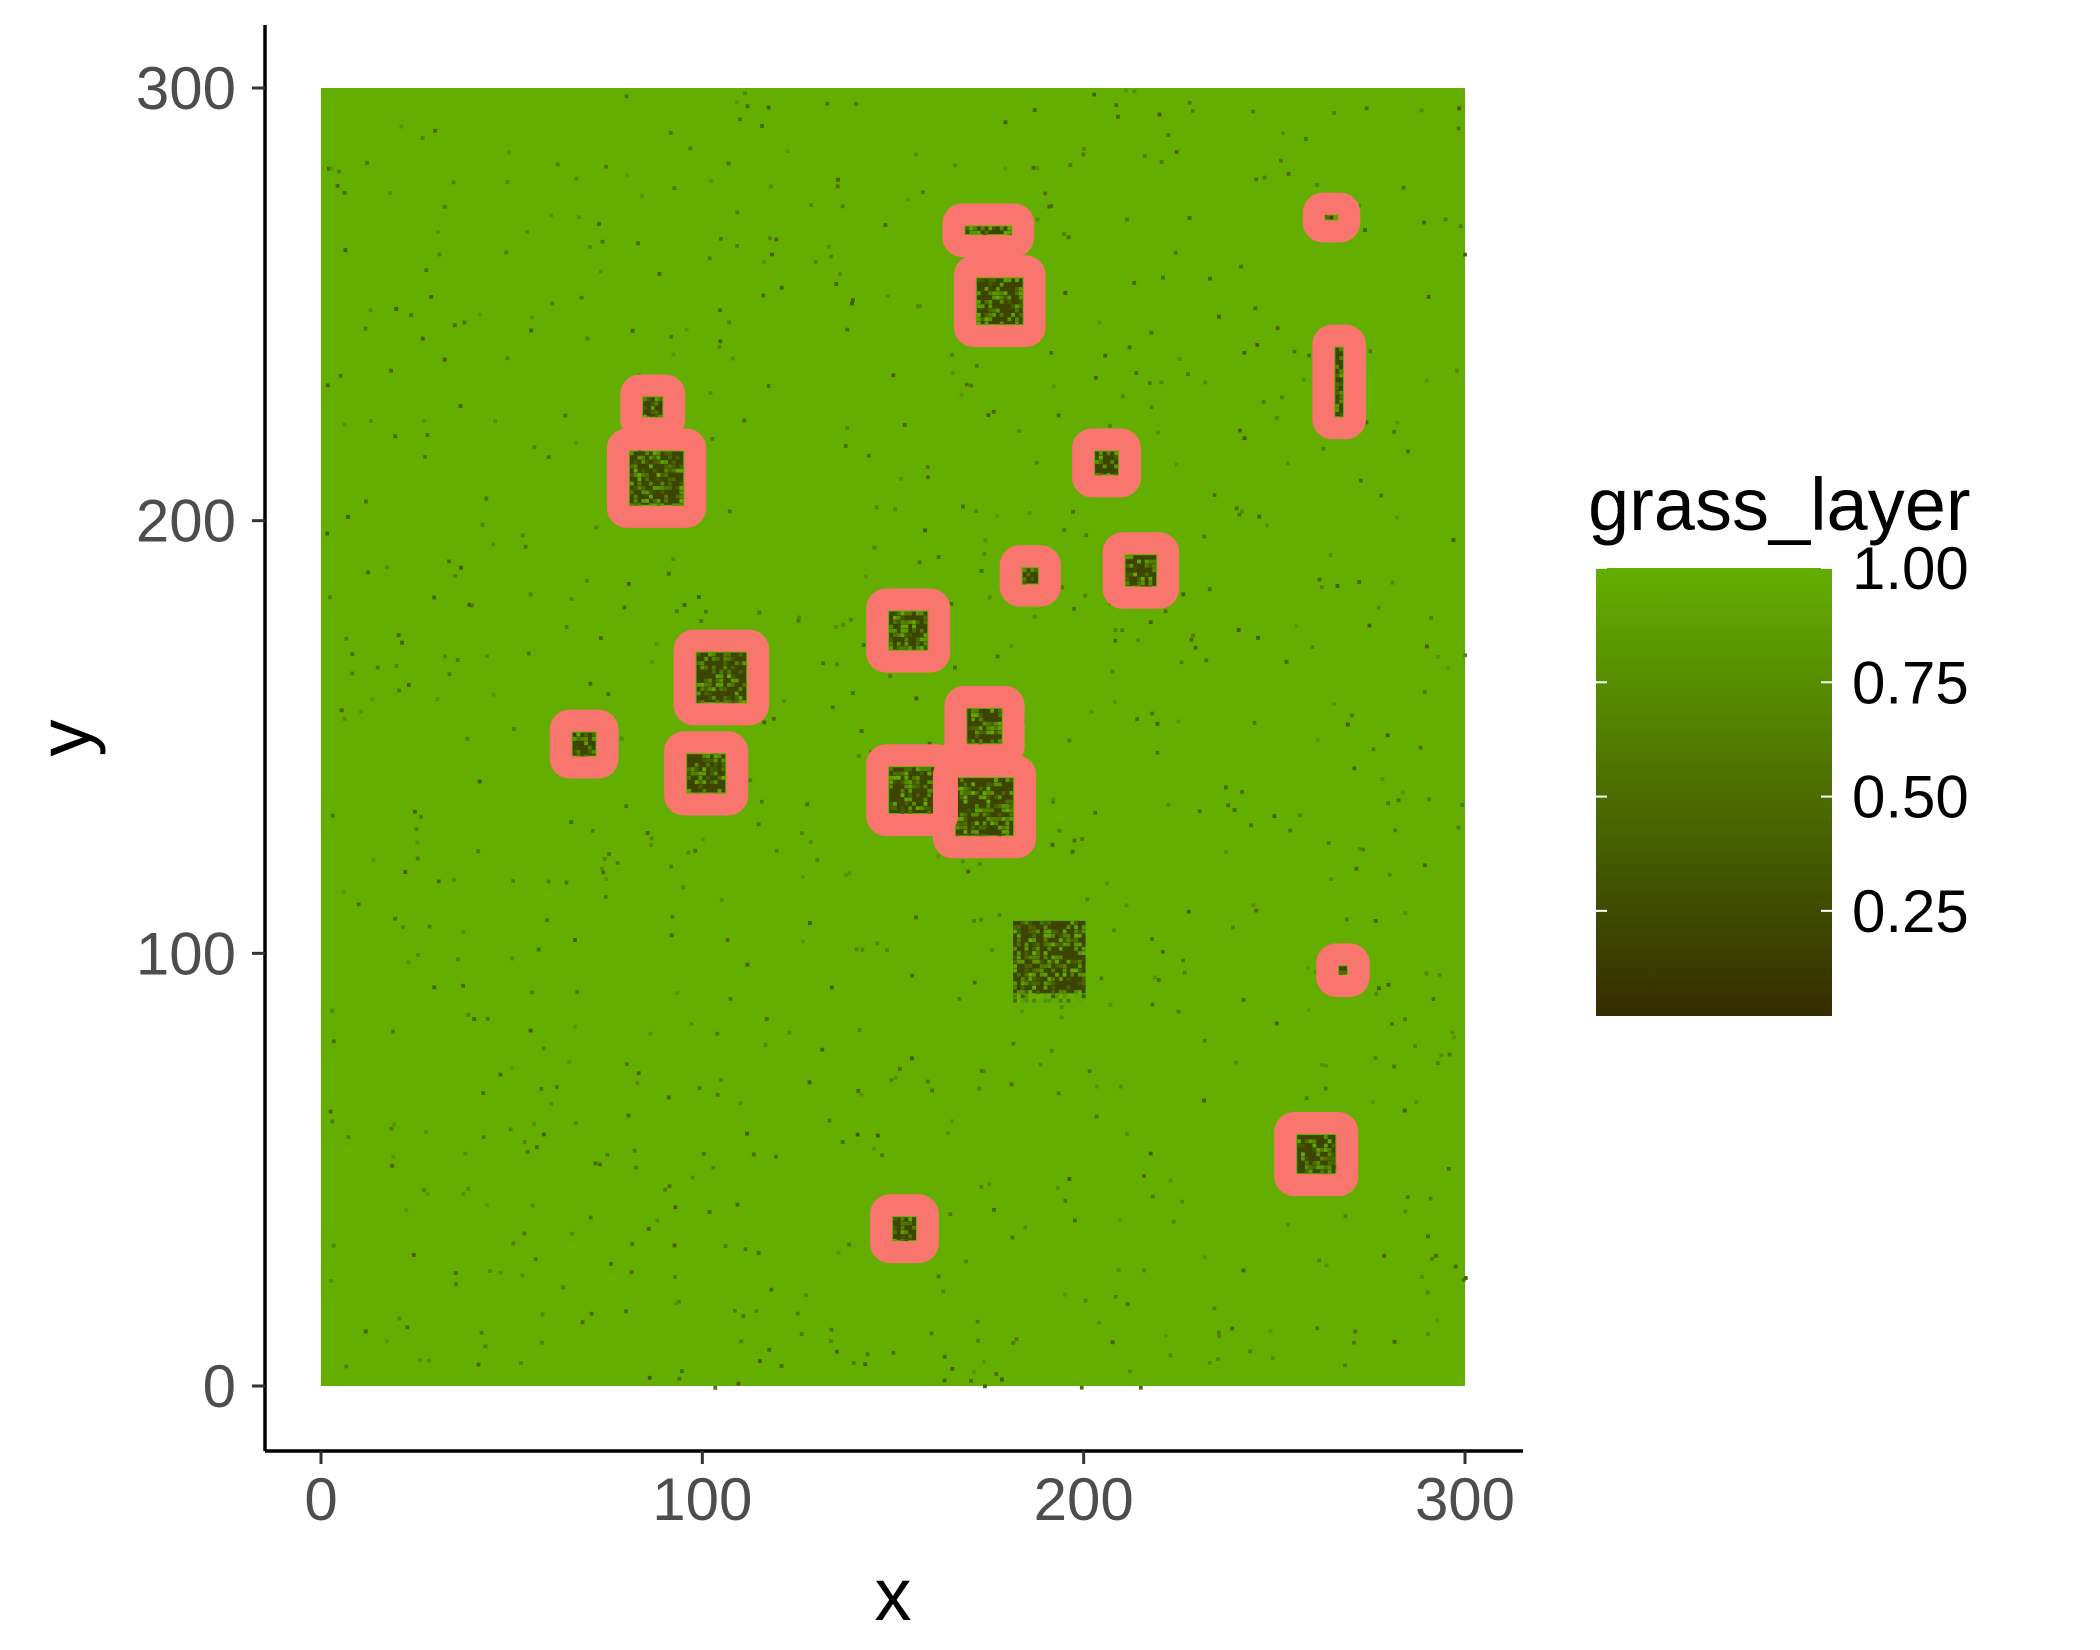  What do you see at coordinates (702, 1499) in the screenshot?
I see `x-tick-label: 100` at bounding box center [702, 1499].